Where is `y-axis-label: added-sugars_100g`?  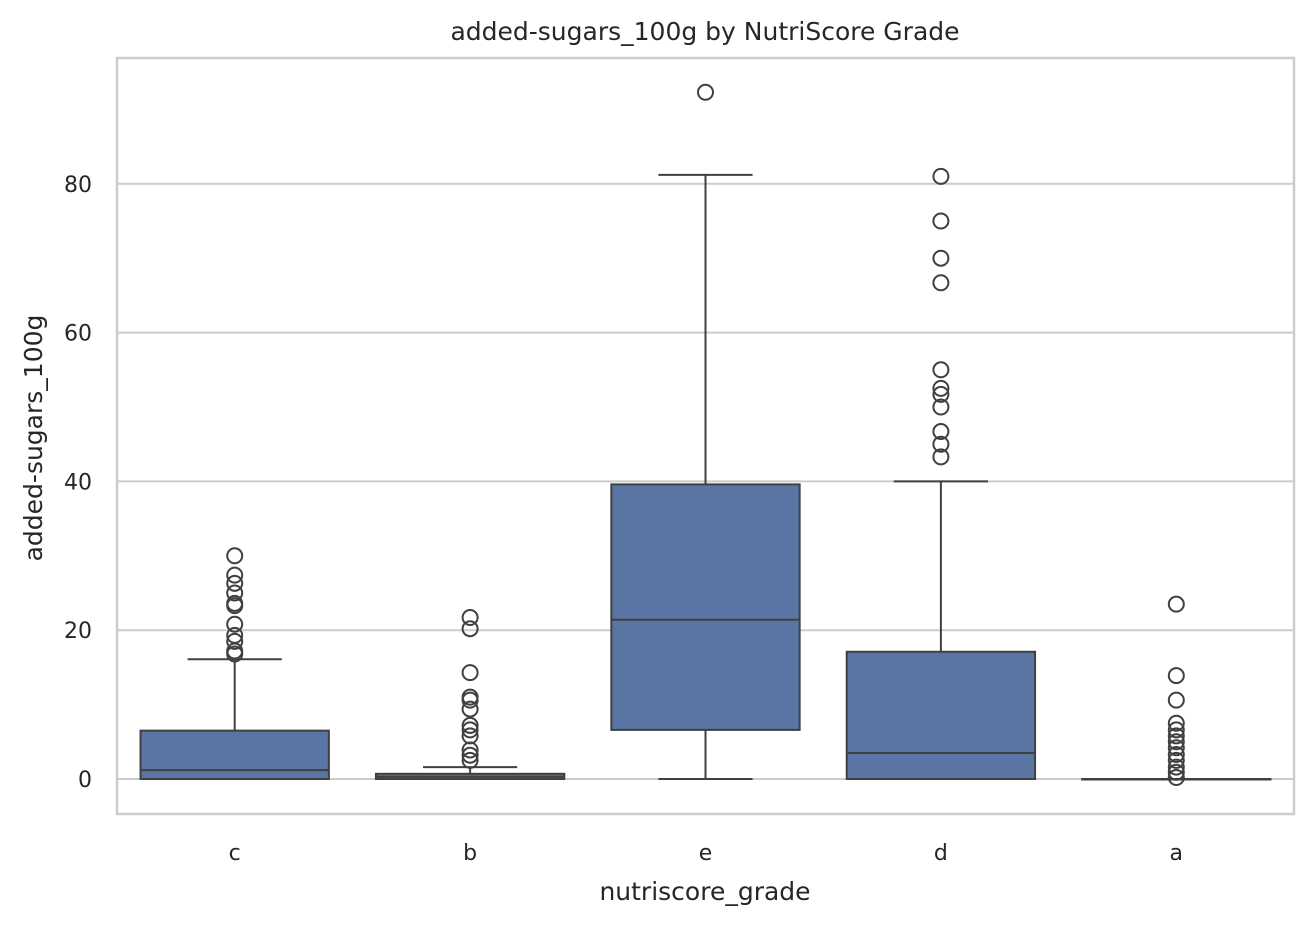
y-axis-label: added-sugars_100g is located at coordinates (33, 438).